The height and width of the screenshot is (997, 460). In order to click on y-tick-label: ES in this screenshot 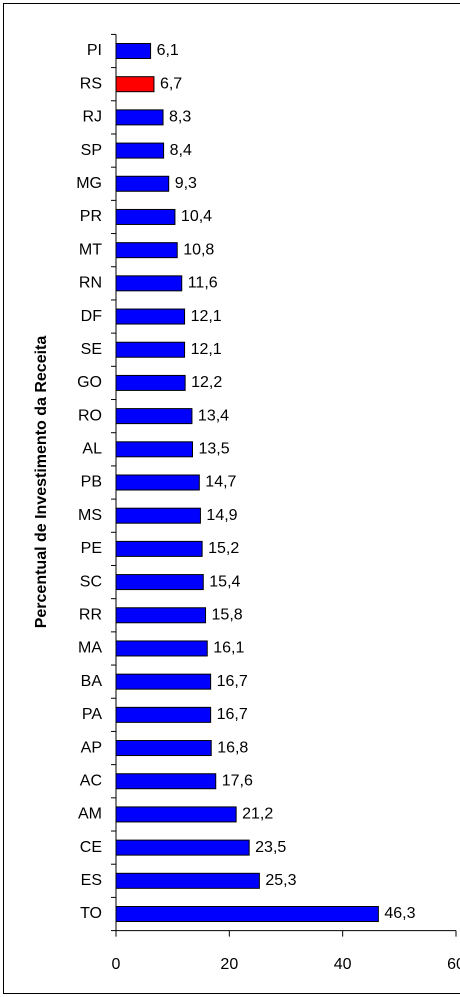, I will do `click(91, 880)`.